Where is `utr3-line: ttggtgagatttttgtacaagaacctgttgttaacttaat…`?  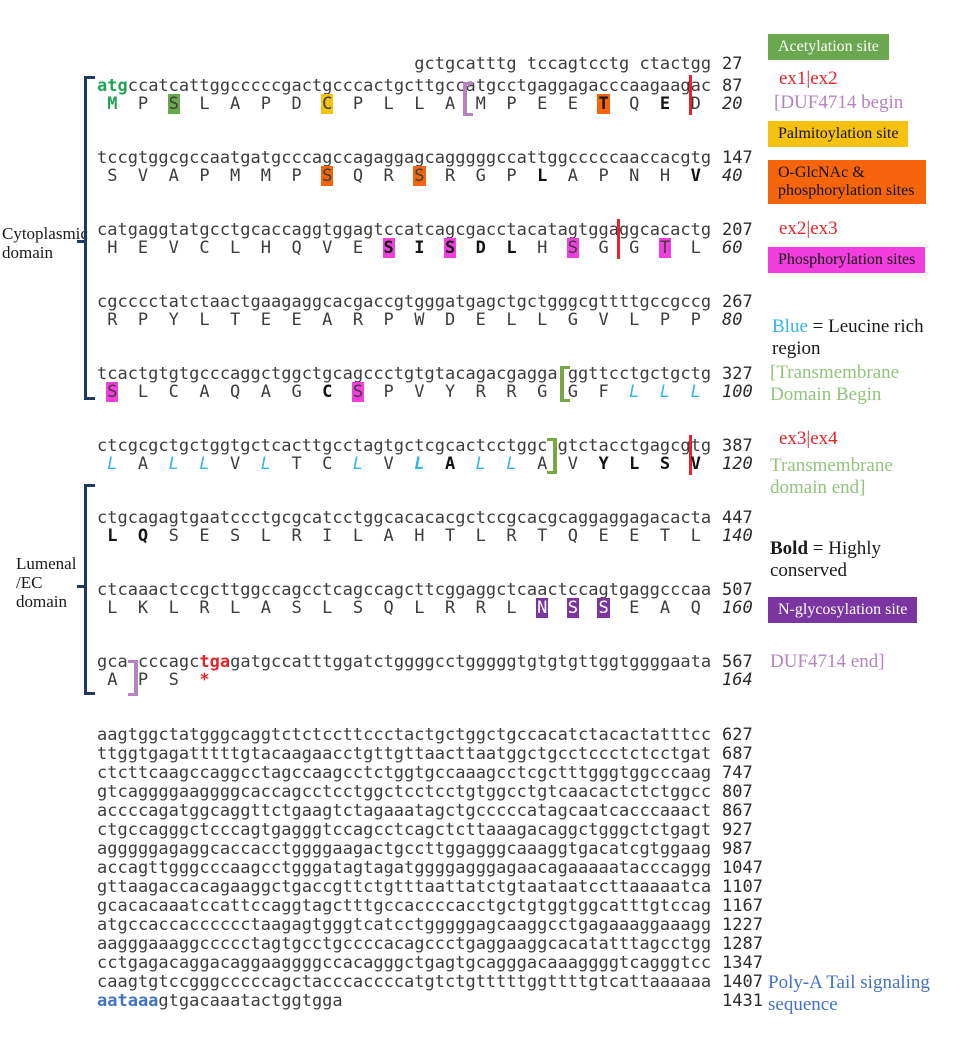
utr3-line: ttggtgagatttttgtacaagaacctgttgttaacttaat… is located at coordinates (447, 754).